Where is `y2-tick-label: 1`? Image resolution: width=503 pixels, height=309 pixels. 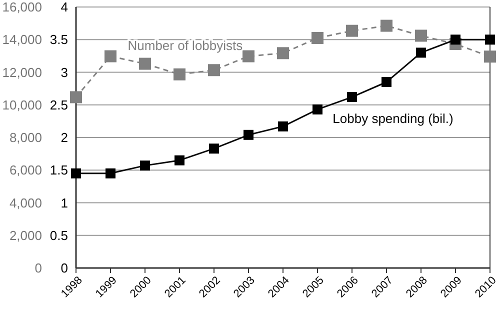
y2-tick-label: 1 is located at coordinates (64, 202).